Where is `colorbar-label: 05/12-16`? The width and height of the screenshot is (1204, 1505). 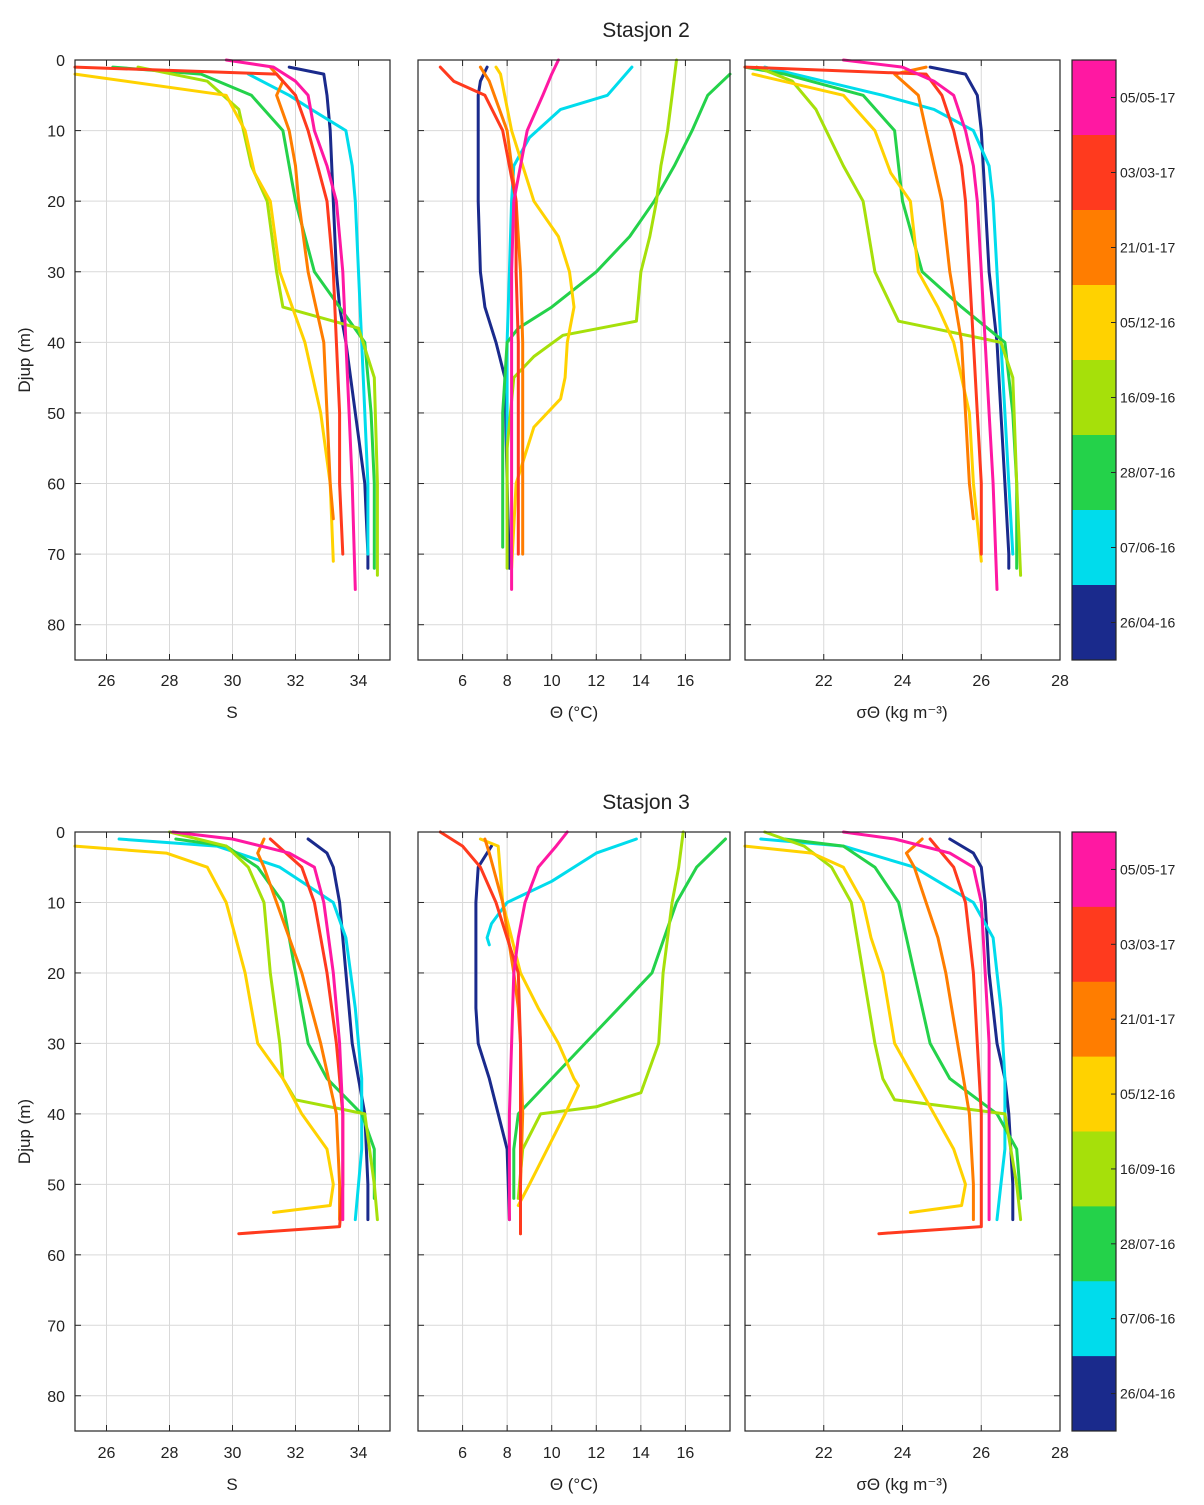
colorbar-label: 05/12-16 is located at coordinates (1147, 1094).